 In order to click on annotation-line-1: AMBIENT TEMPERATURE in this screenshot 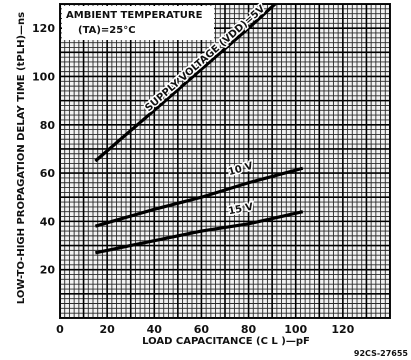, I will do `click(134, 15)`.